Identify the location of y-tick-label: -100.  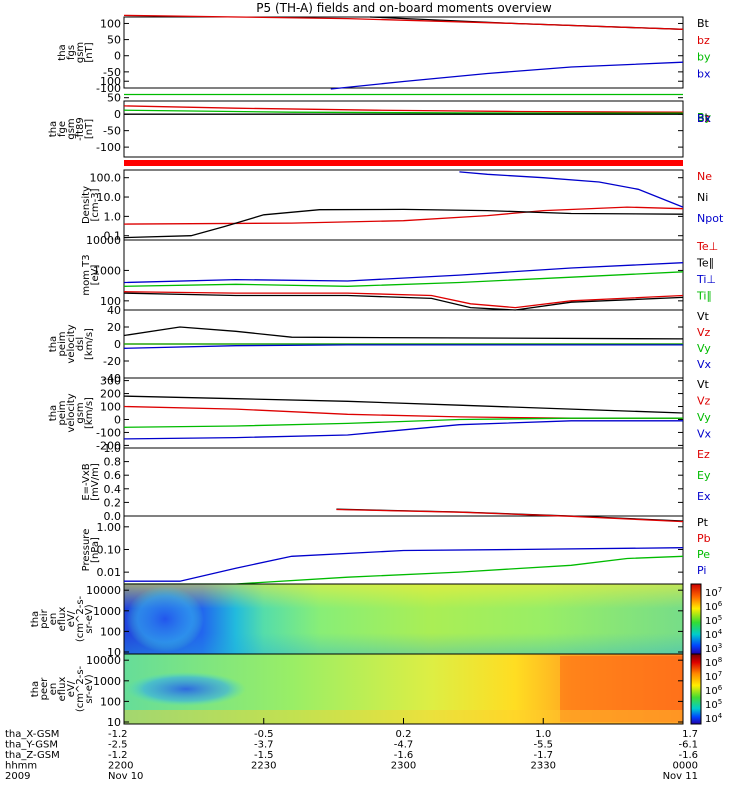
(108, 88).